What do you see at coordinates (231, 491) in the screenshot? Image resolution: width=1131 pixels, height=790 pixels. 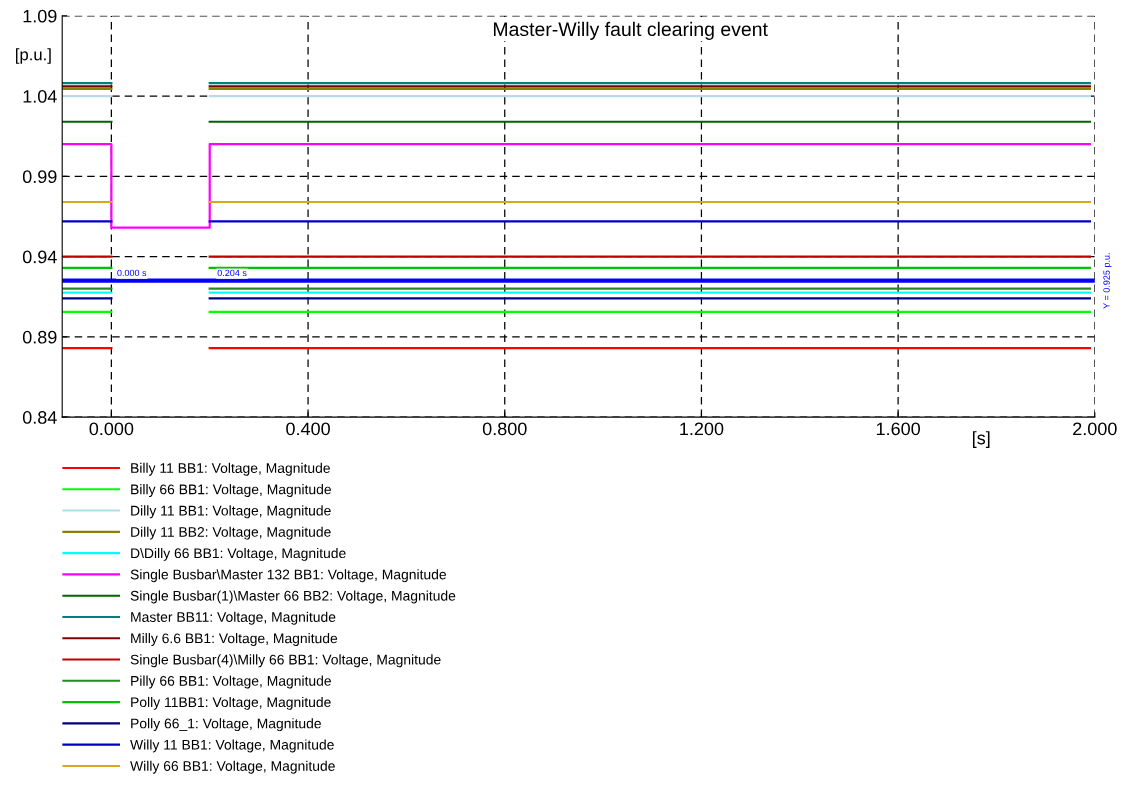 I see `legend-label: Billy 66 BB1: Voltage, Magnitude` at bounding box center [231, 491].